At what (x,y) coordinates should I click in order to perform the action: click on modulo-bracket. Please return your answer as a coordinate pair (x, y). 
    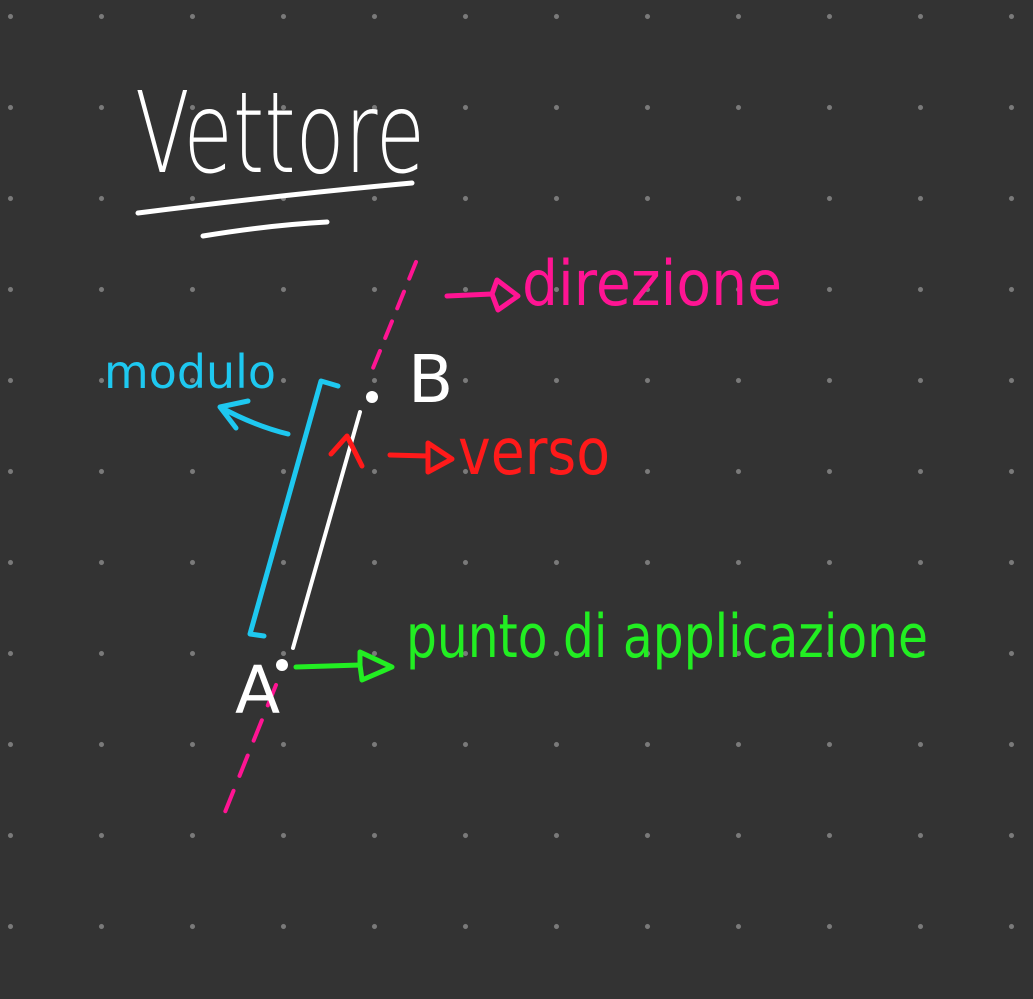
    Looking at the image, I should click on (294, 508).